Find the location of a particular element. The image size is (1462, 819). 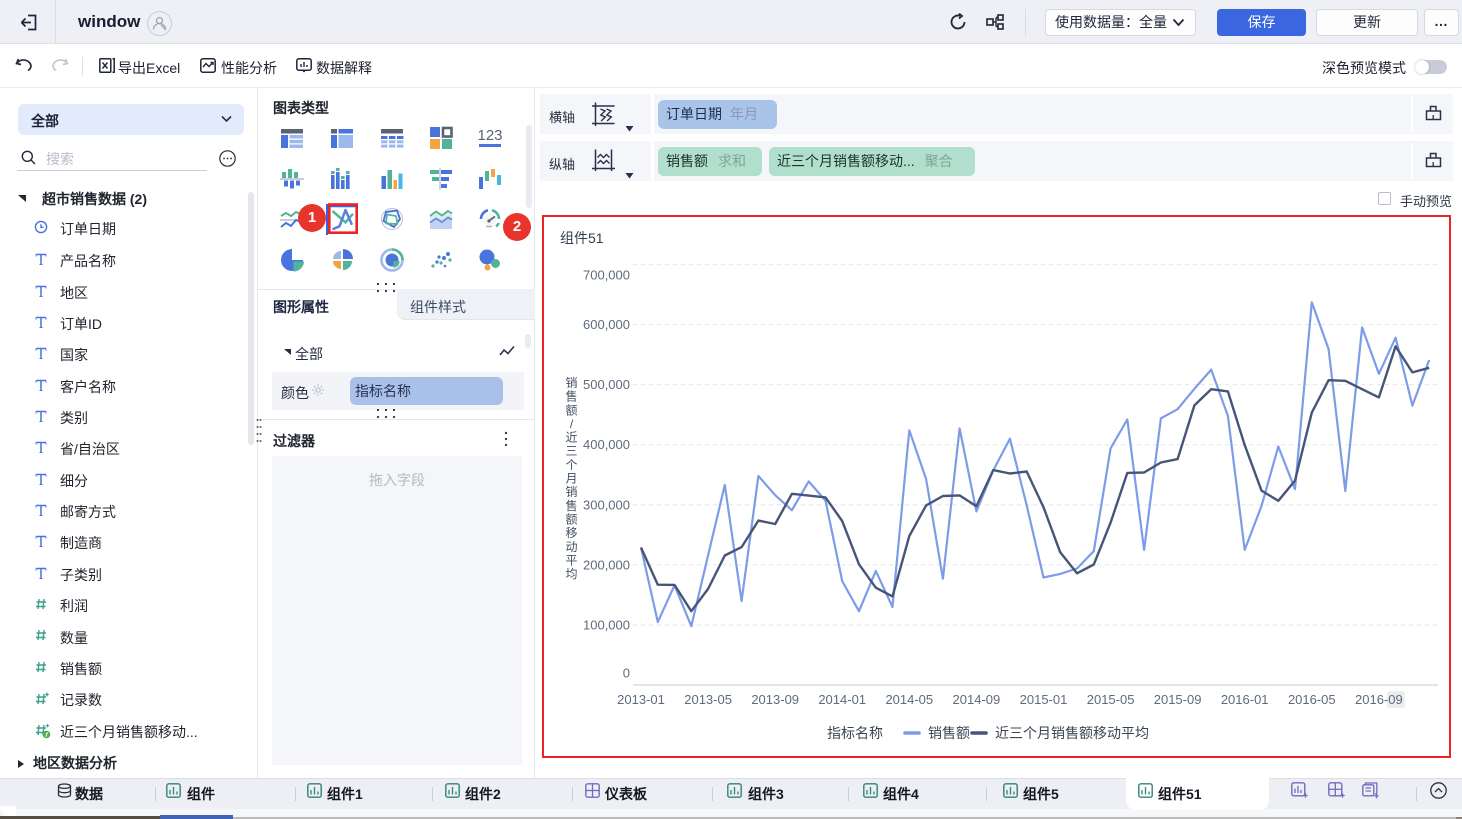

svg-text: 2016-01 is located at coordinates (1245, 699).